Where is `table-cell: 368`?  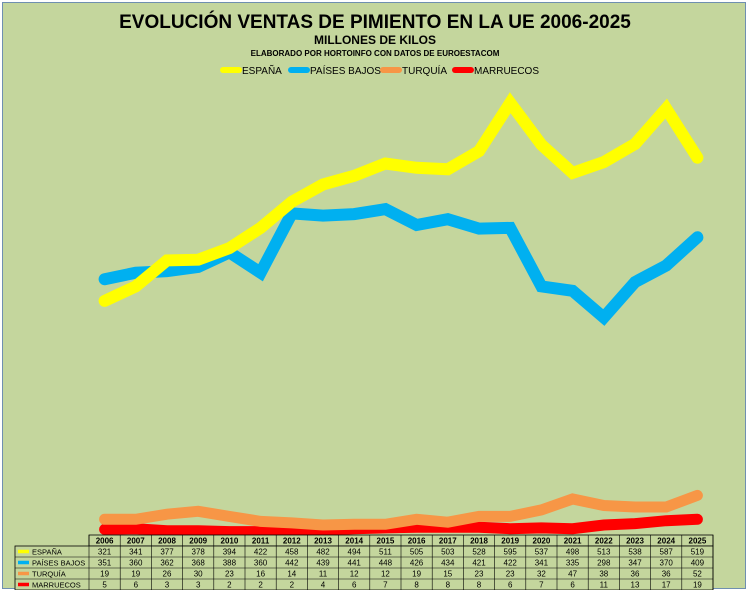
table-cell: 368 is located at coordinates (199, 563).